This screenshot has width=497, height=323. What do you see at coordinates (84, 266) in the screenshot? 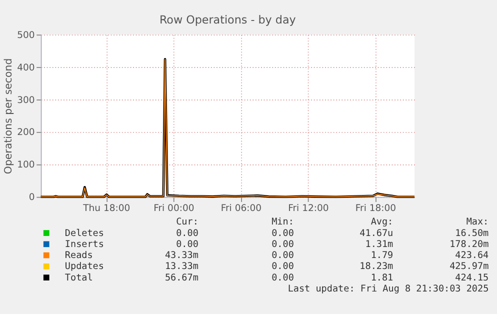
I see `legend-label: Updates` at bounding box center [84, 266].